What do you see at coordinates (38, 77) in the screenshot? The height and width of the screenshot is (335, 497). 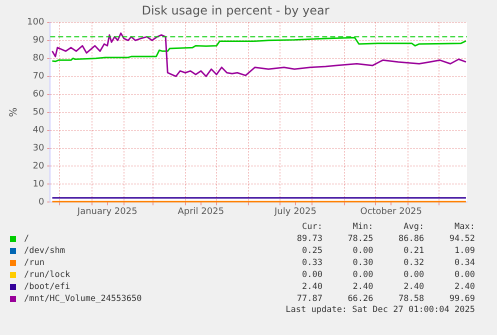 I see `y-tick-label: 70` at bounding box center [38, 77].